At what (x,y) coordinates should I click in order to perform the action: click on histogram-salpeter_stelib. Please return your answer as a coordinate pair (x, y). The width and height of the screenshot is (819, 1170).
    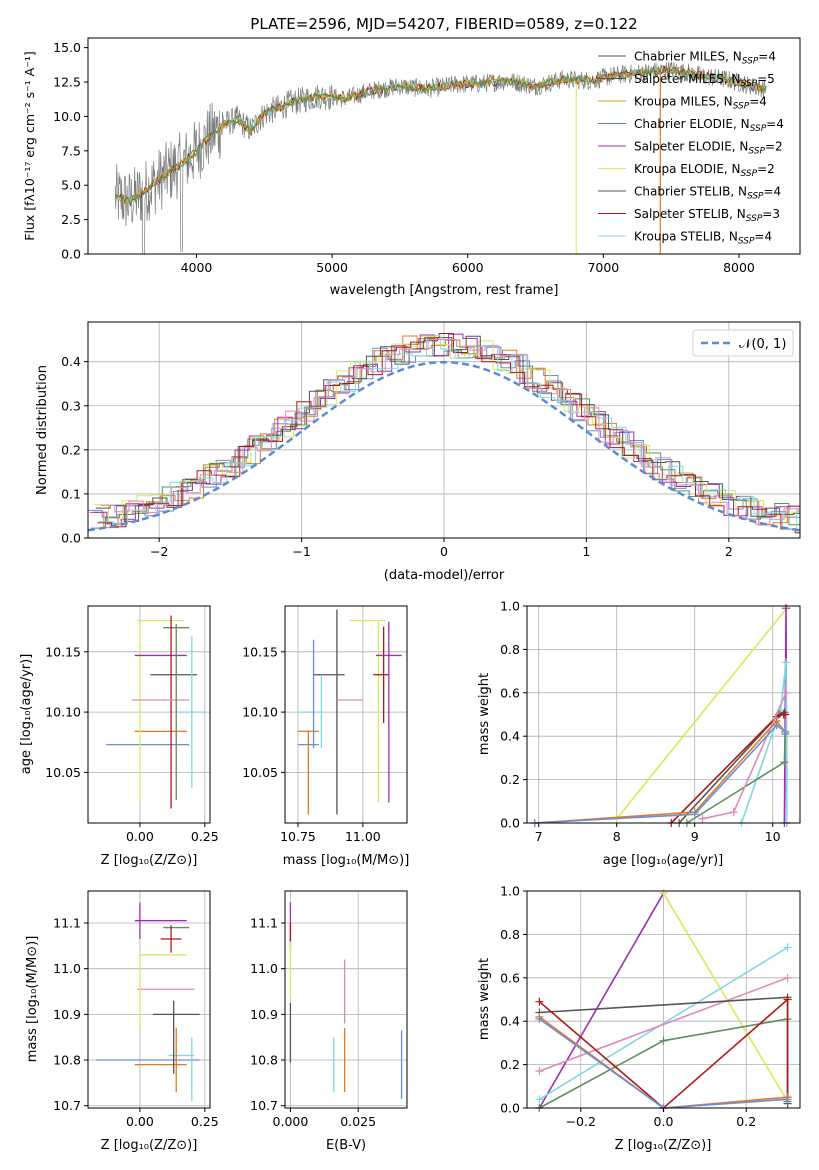
    Looking at the image, I should click on (448, 433).